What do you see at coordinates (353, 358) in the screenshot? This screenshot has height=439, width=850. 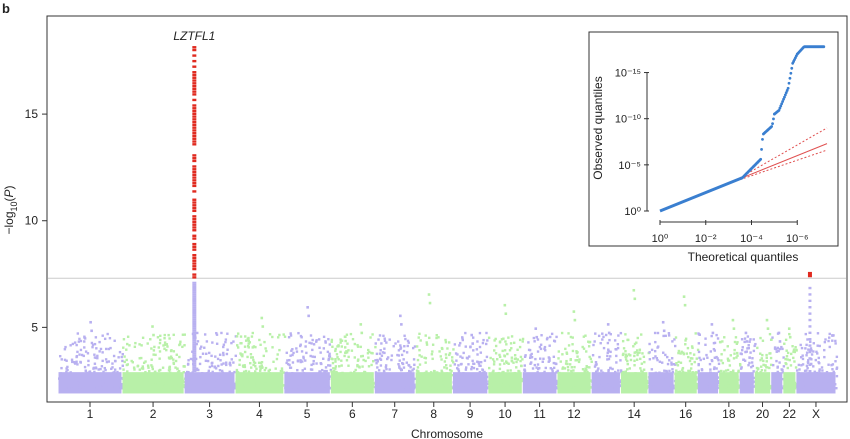 I see `chromosome-6-points` at bounding box center [353, 358].